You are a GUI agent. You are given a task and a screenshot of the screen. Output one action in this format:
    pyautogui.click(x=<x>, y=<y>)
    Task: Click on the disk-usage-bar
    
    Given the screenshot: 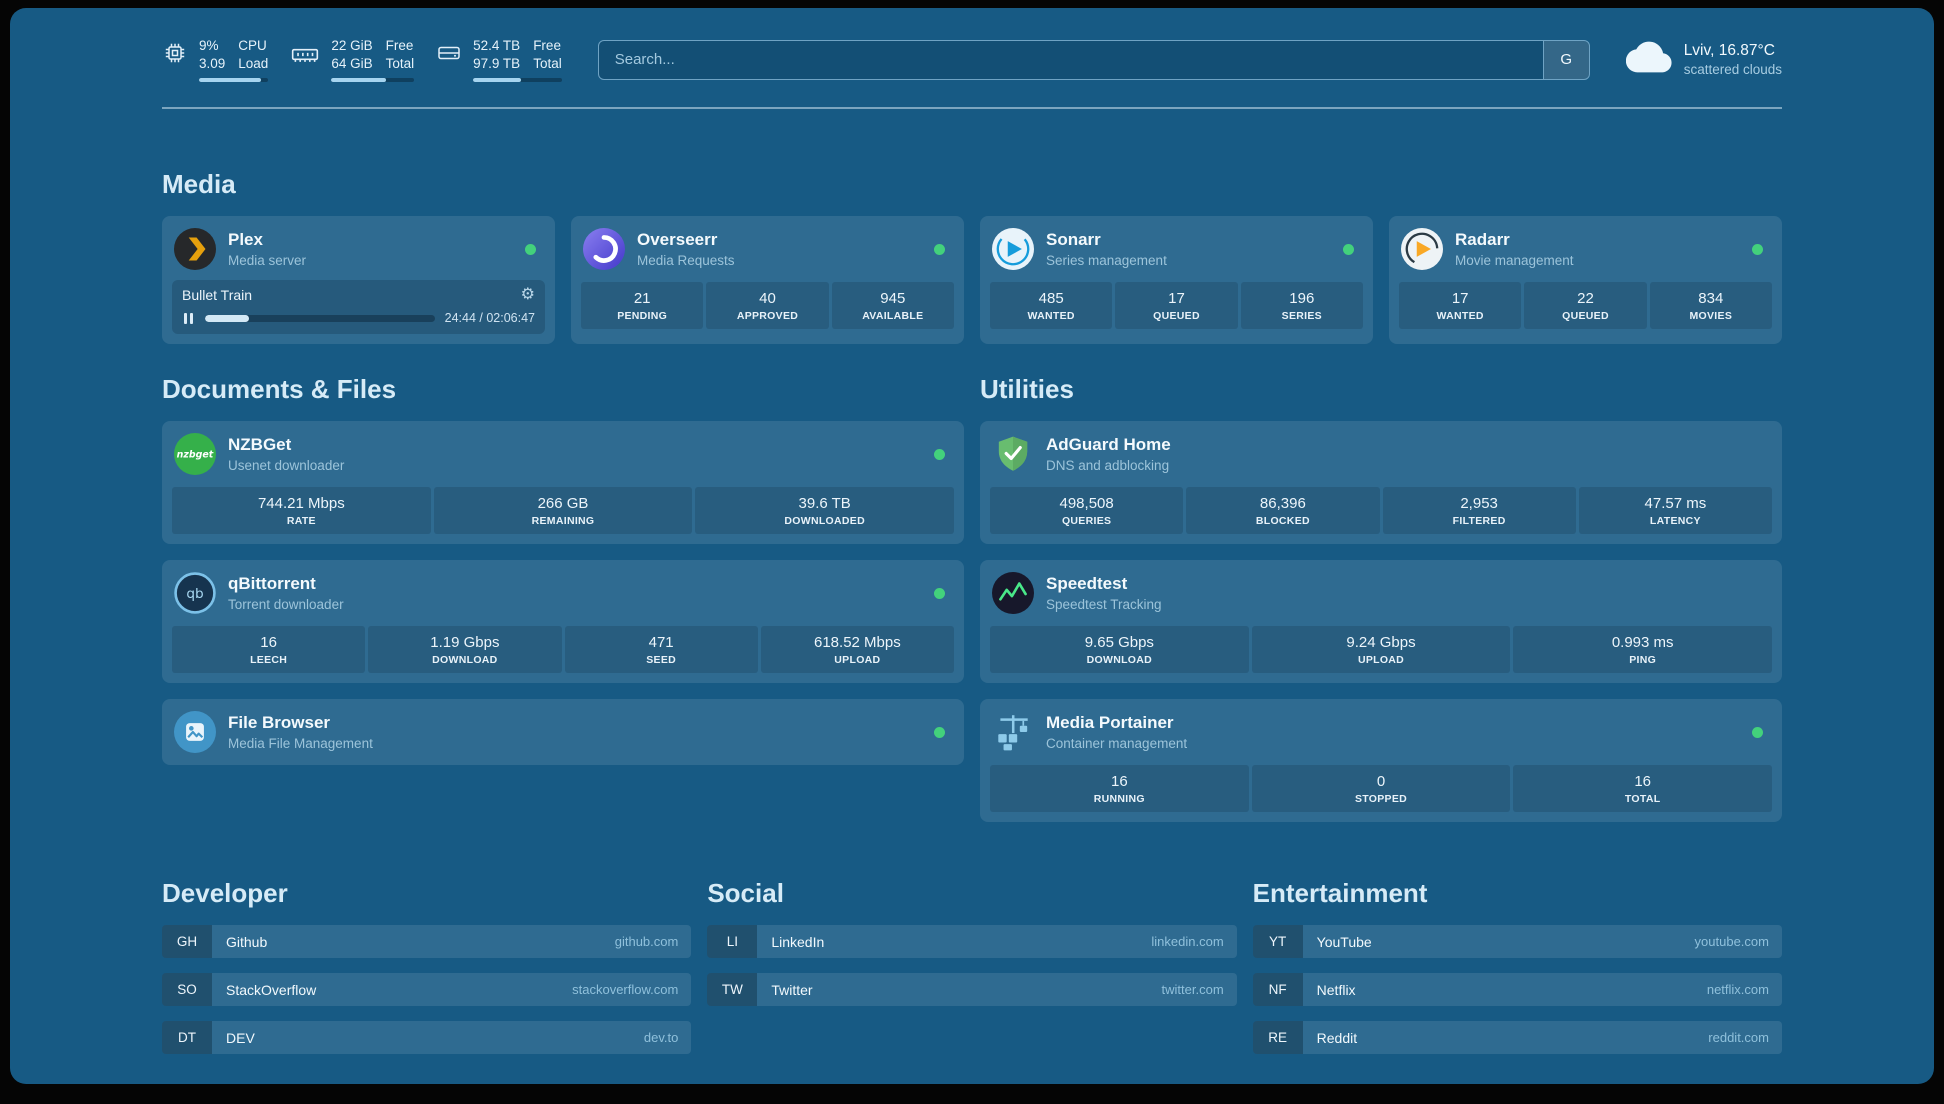 What is the action you would take?
    pyautogui.click(x=517, y=79)
    